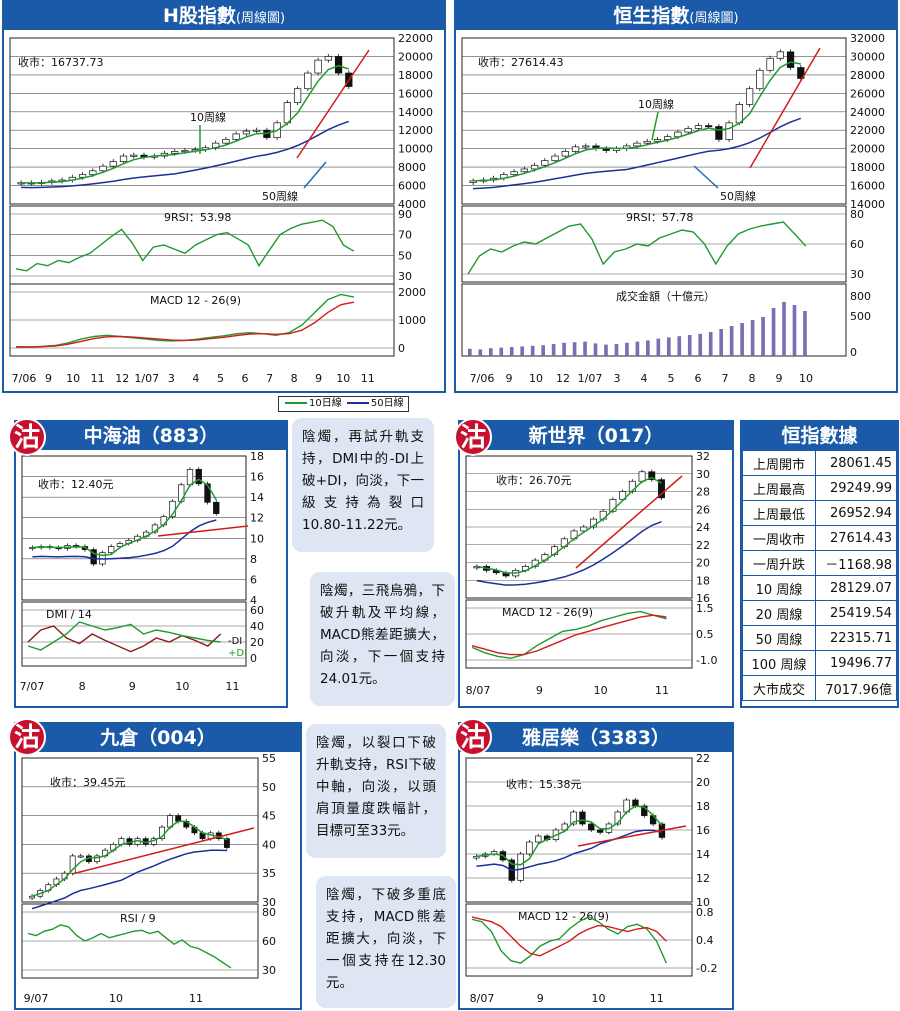 The width and height of the screenshot is (900, 1011). I want to click on x-tick-label: 8, so click(752, 378).